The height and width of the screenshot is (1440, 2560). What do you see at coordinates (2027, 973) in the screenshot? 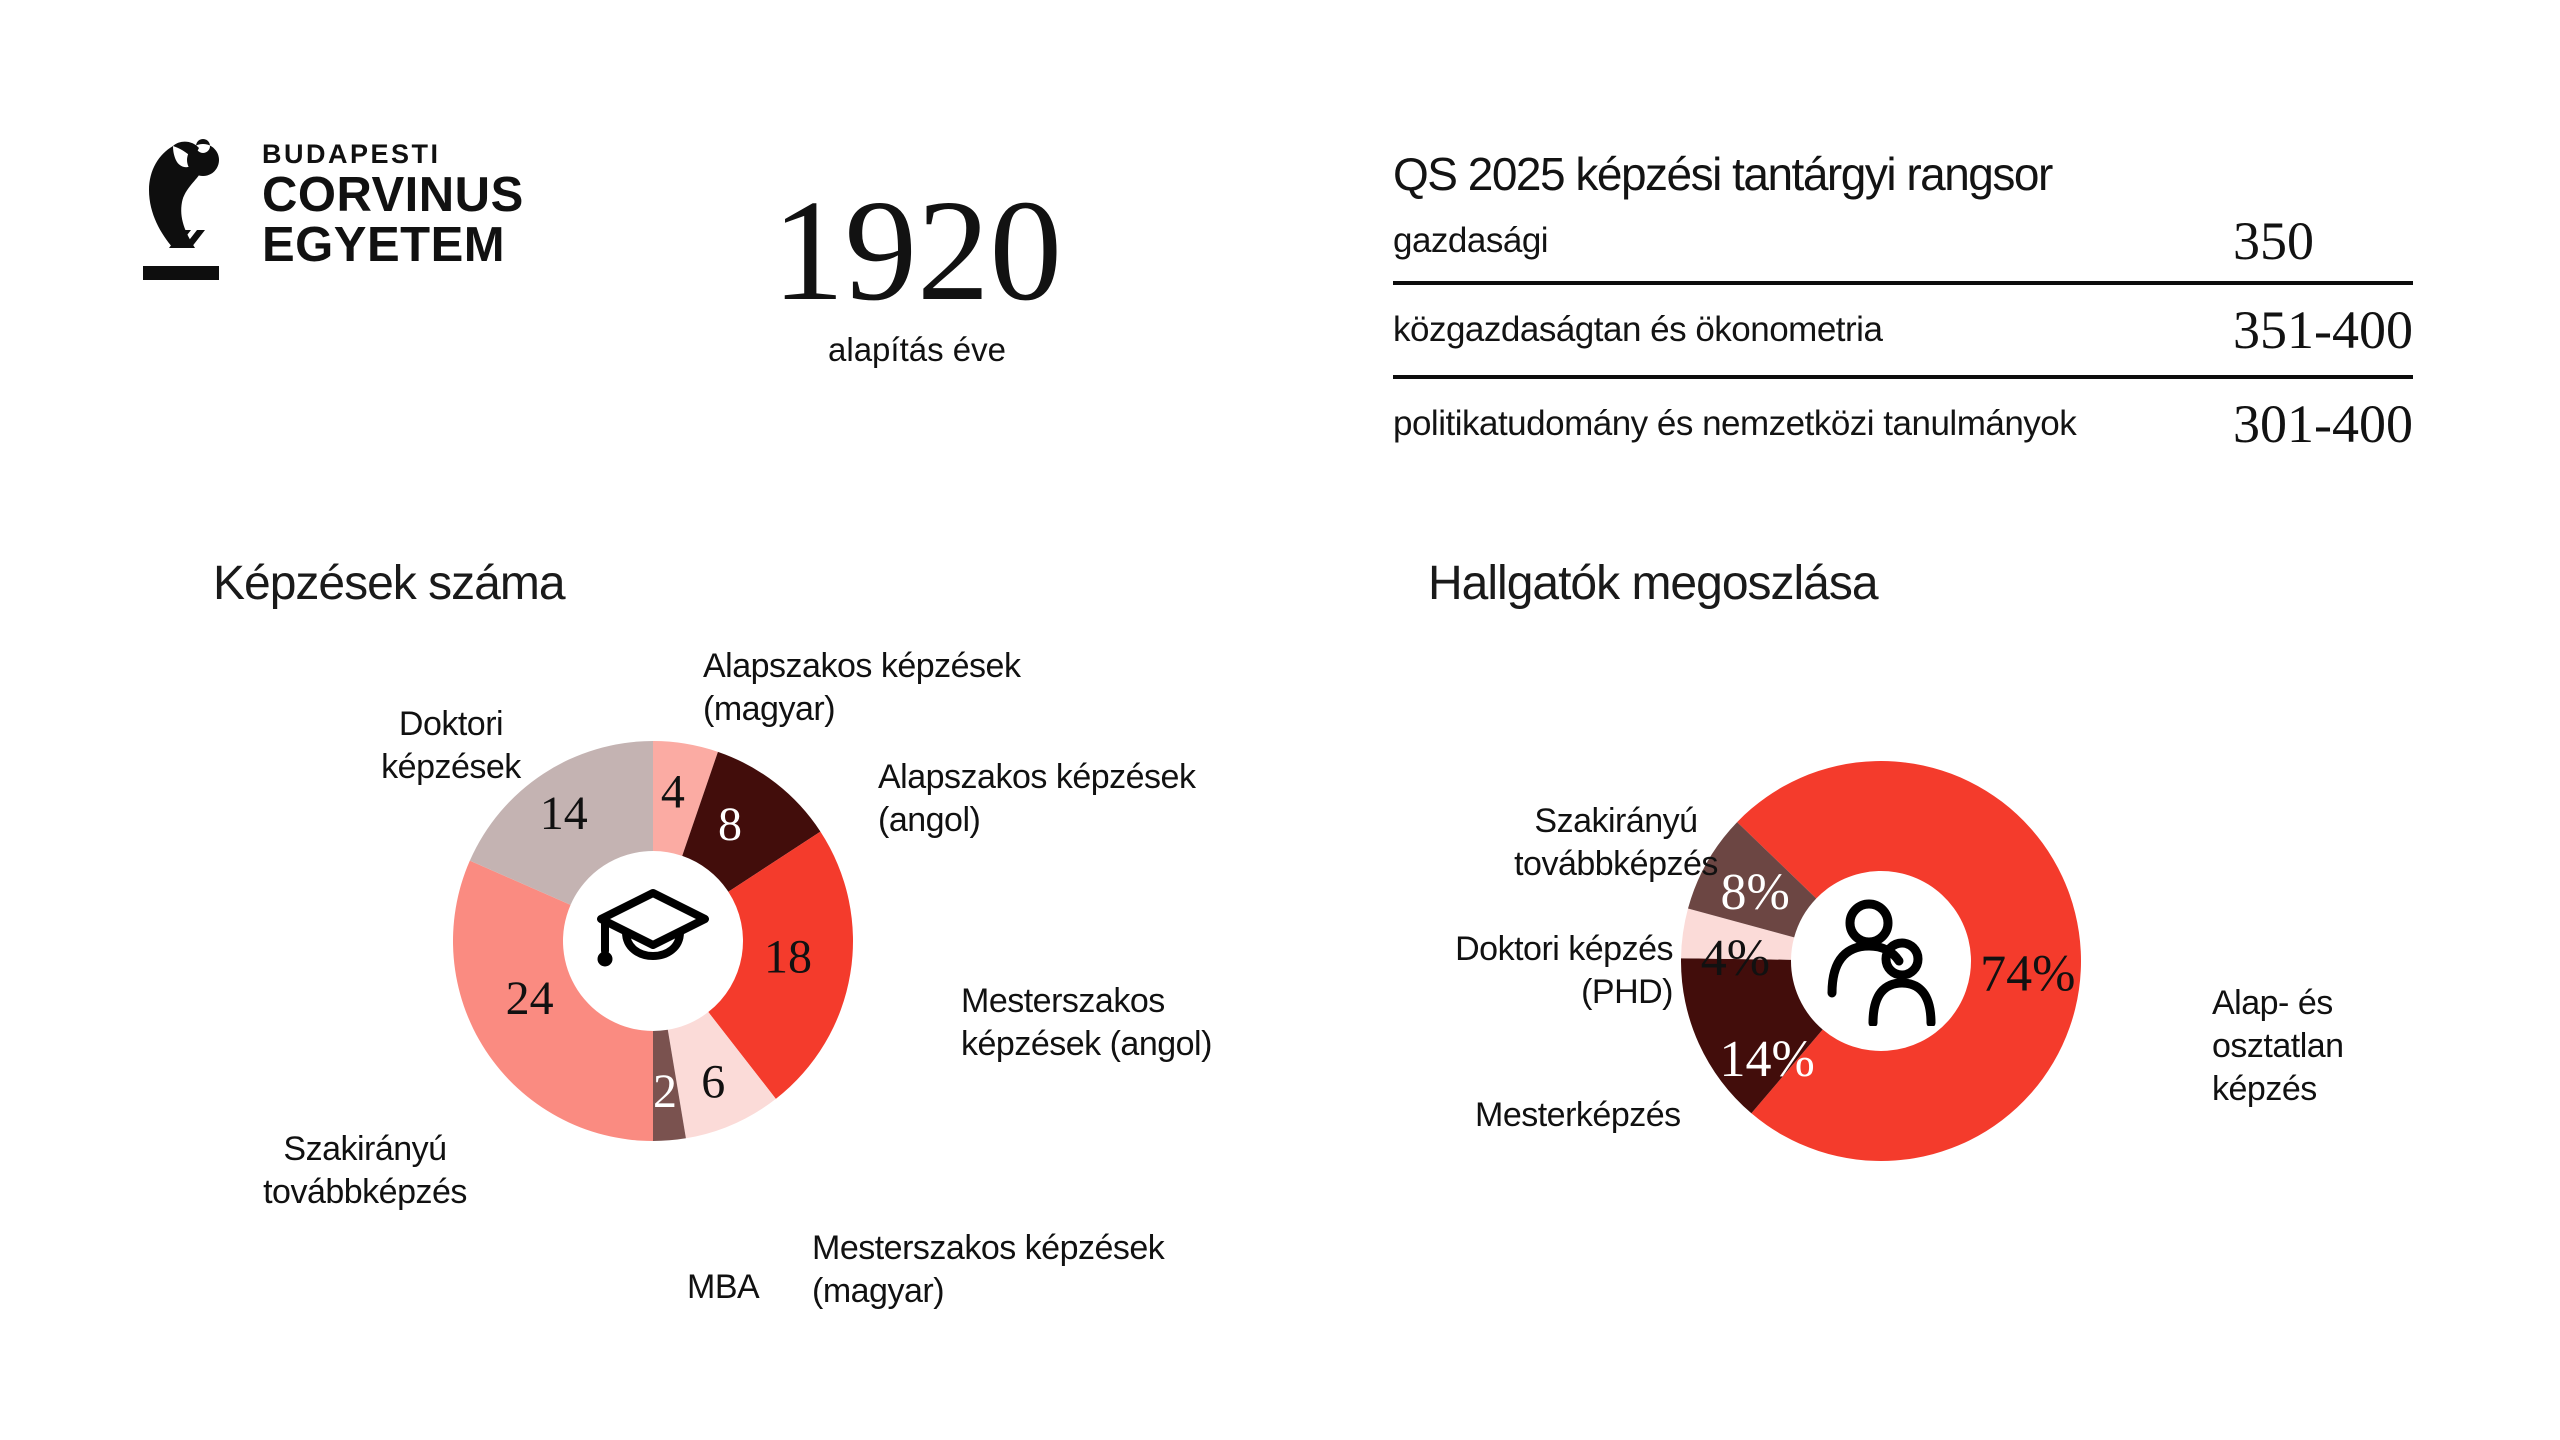
I see `donut-segment-value: 74%` at bounding box center [2027, 973].